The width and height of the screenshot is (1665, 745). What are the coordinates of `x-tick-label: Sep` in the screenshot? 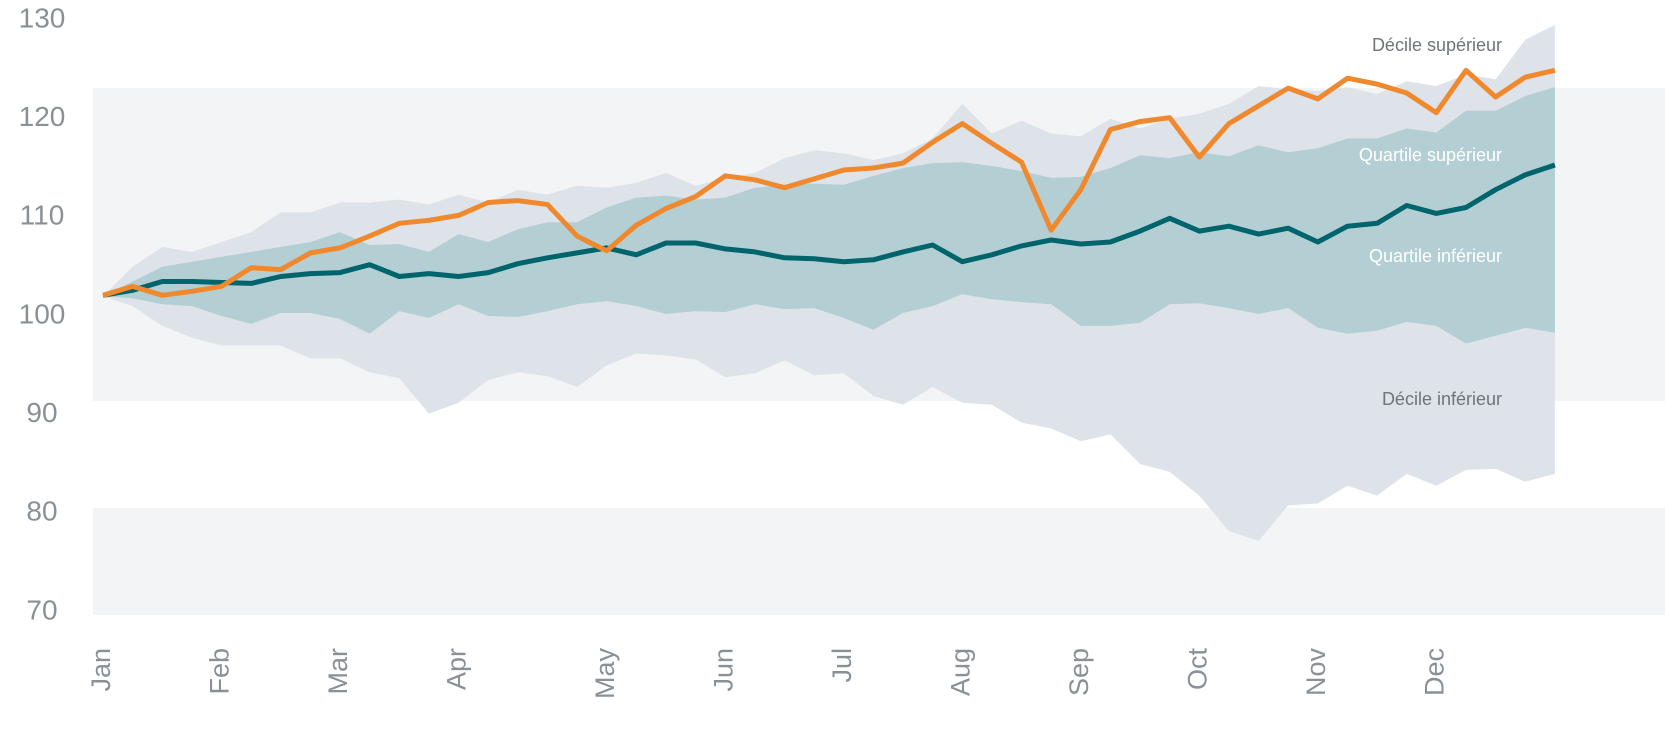 It's located at (1079, 672).